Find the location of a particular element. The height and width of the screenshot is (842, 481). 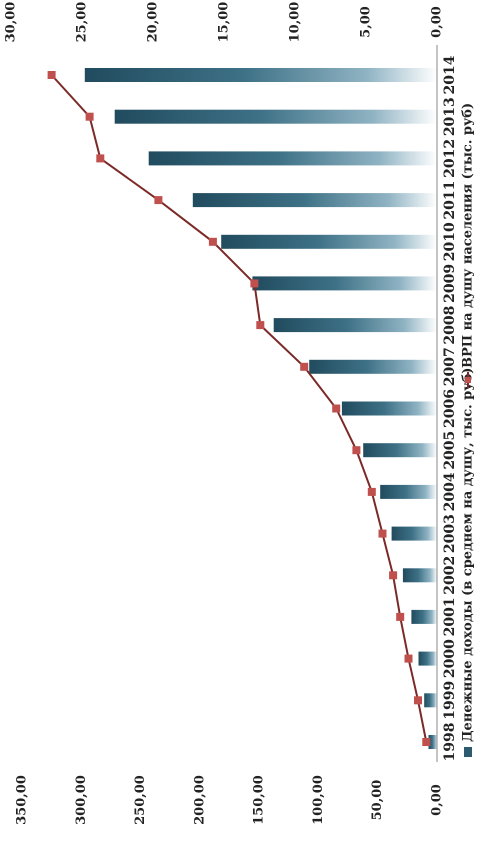

grp-point-2013 is located at coordinates (89, 116).